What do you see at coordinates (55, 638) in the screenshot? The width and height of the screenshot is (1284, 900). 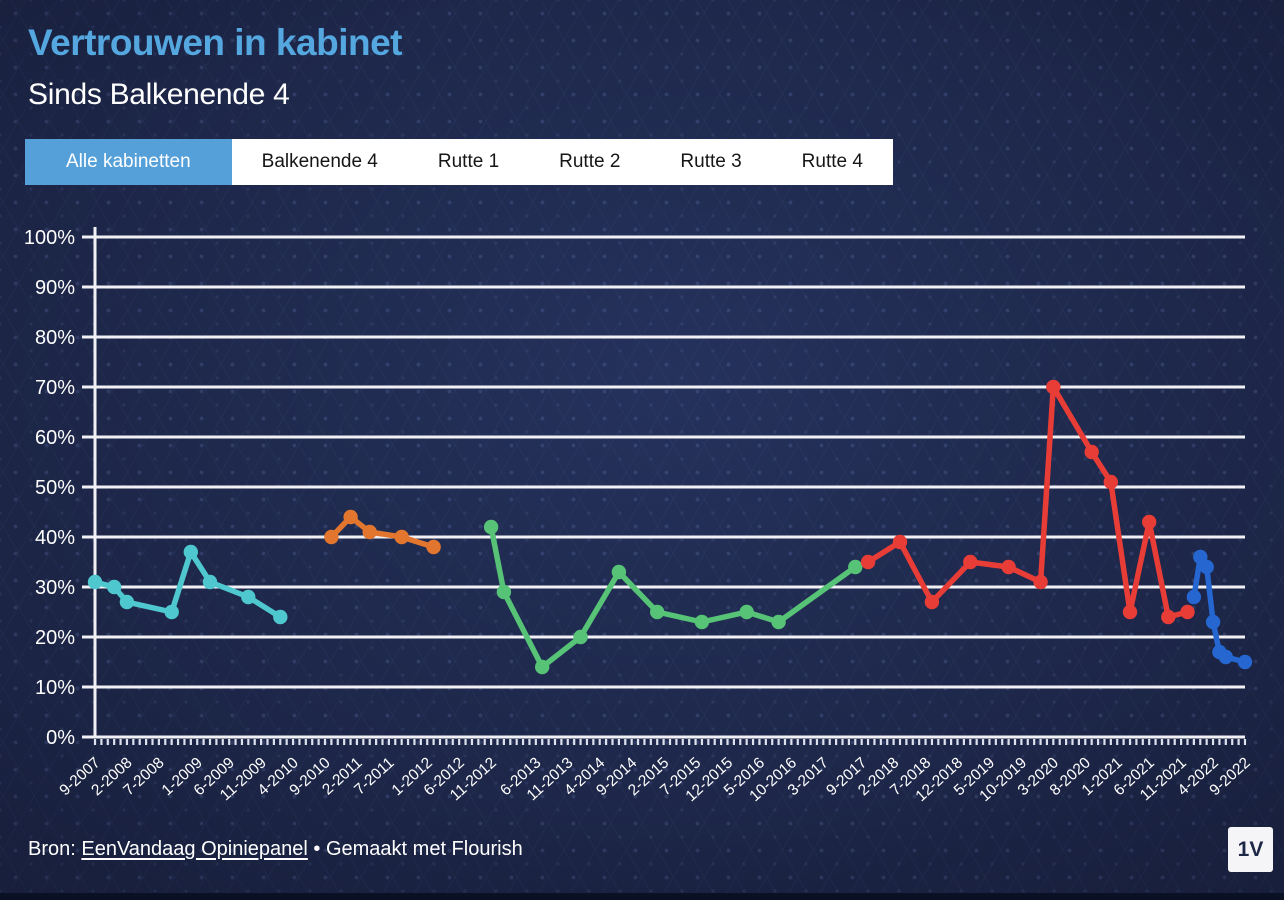 I see `y-axis-label: 20%` at bounding box center [55, 638].